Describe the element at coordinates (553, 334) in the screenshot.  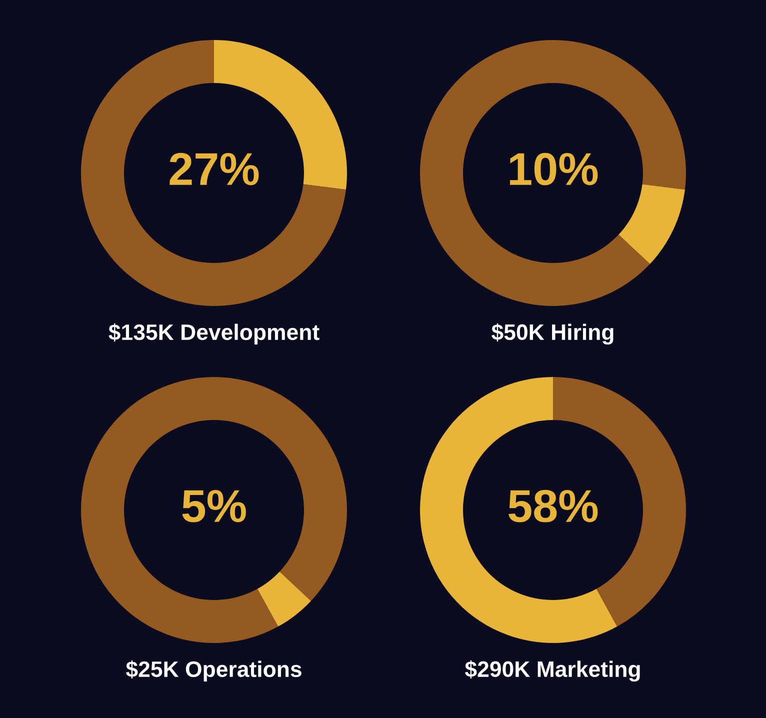
I see `text: $50K Hiring` at that location.